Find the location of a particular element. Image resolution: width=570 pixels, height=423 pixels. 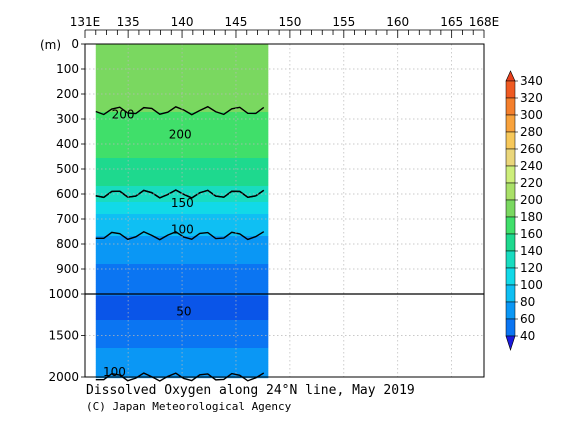

contour-label: 100 is located at coordinates (114, 372).